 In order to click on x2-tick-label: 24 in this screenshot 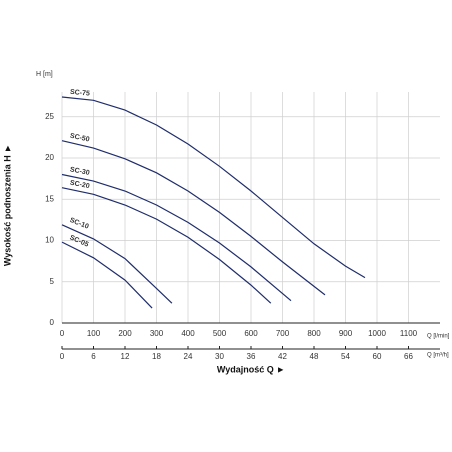, I will do `click(188, 356)`.